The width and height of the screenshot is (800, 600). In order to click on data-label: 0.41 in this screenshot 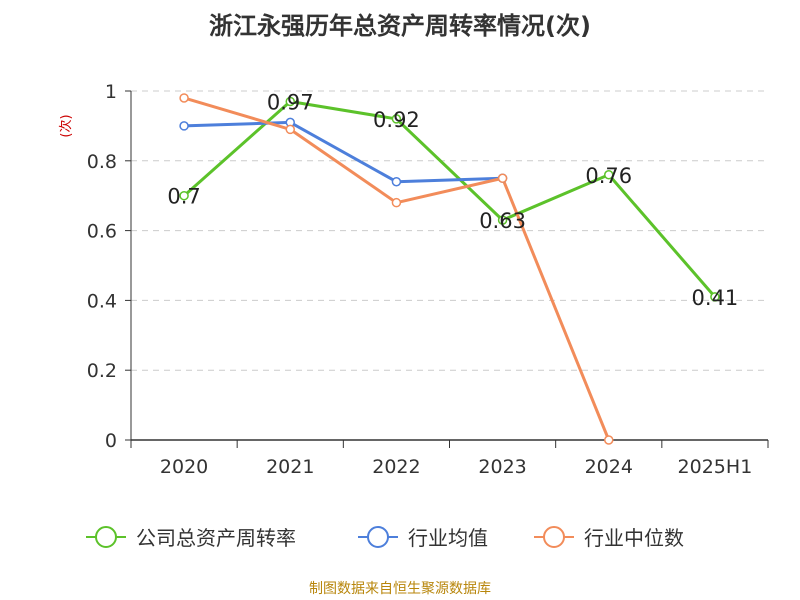, I will do `click(715, 298)`.